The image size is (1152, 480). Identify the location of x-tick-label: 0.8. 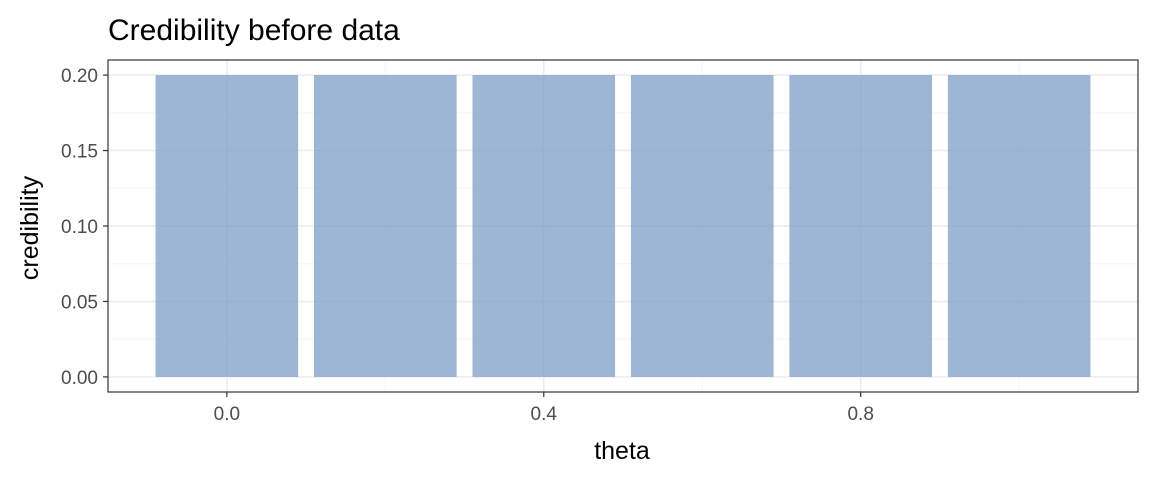
(860, 414).